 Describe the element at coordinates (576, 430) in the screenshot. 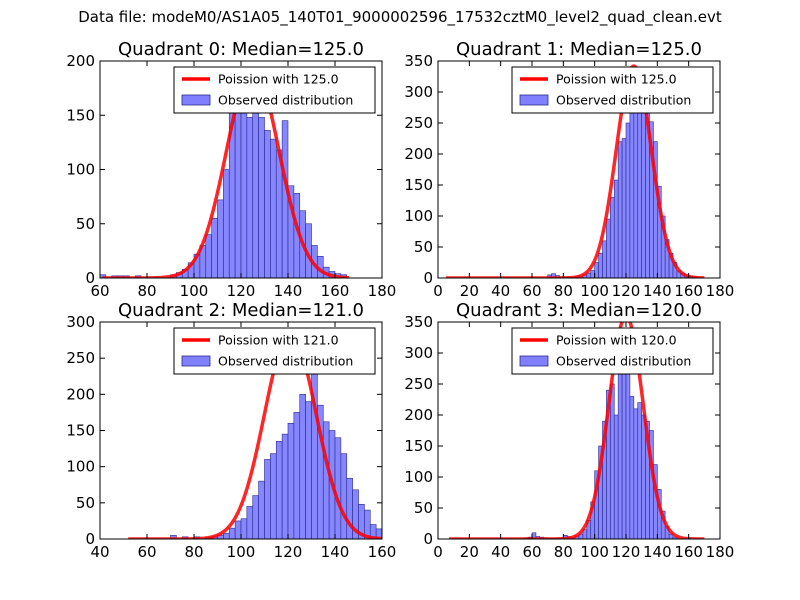

I see `poisson-curve` at that location.